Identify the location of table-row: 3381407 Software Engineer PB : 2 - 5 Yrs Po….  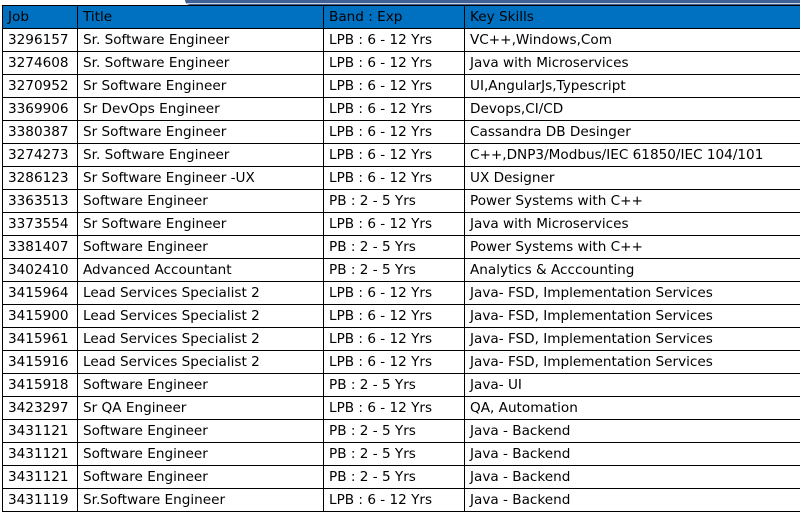
(401, 247).